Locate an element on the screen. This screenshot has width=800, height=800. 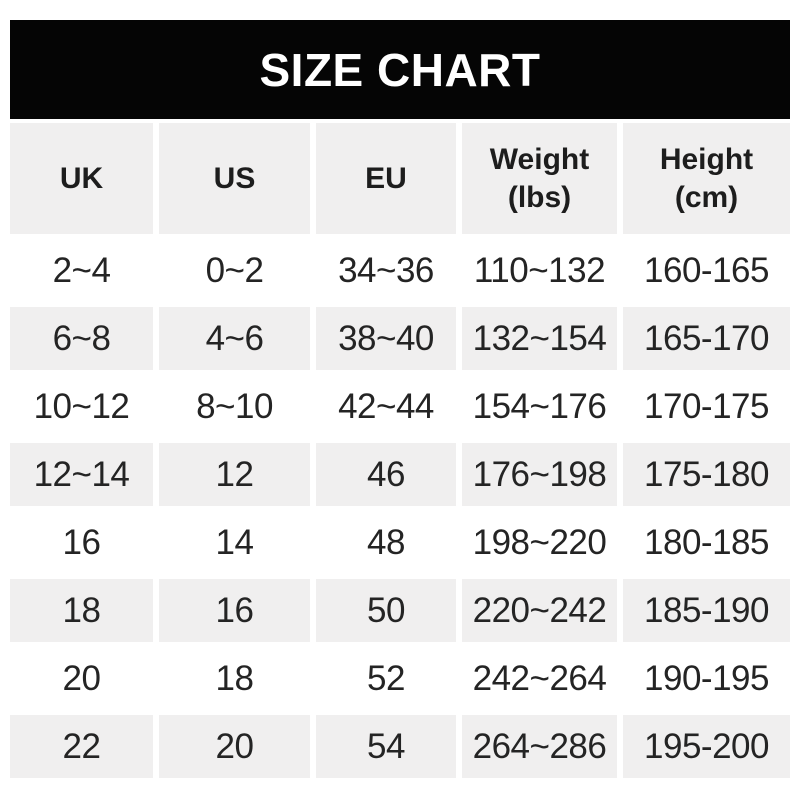
table-cell: 34~36 is located at coordinates (386, 270).